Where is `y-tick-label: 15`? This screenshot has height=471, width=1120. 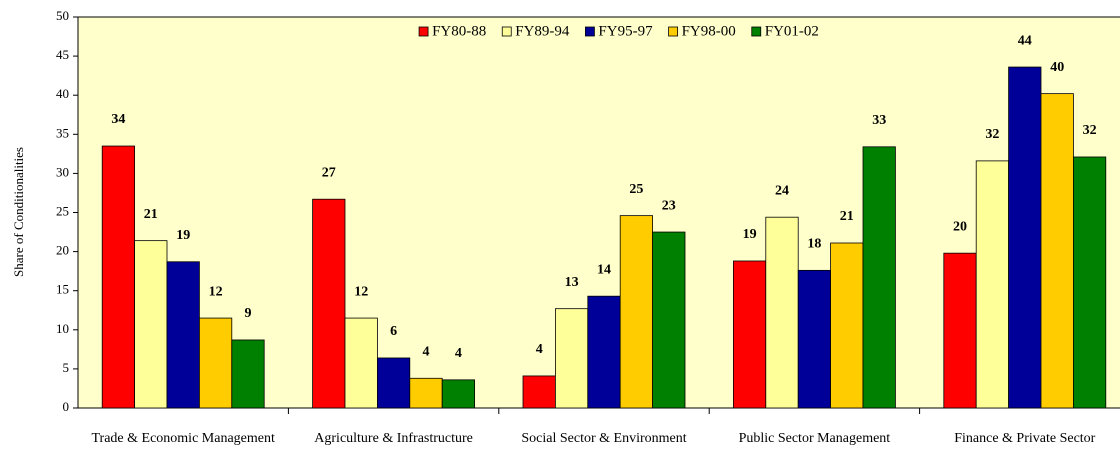 y-tick-label: 15 is located at coordinates (62, 289).